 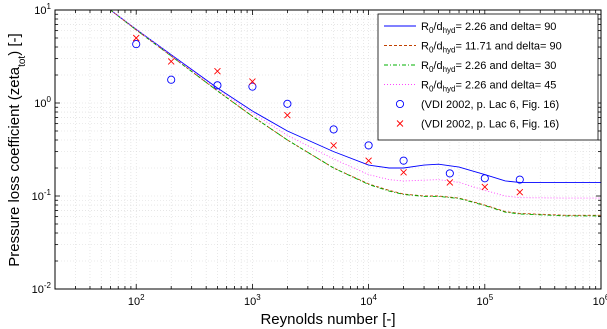 What do you see at coordinates (258, 297) in the screenshot?
I see `x-tick-exponent: 3` at bounding box center [258, 297].